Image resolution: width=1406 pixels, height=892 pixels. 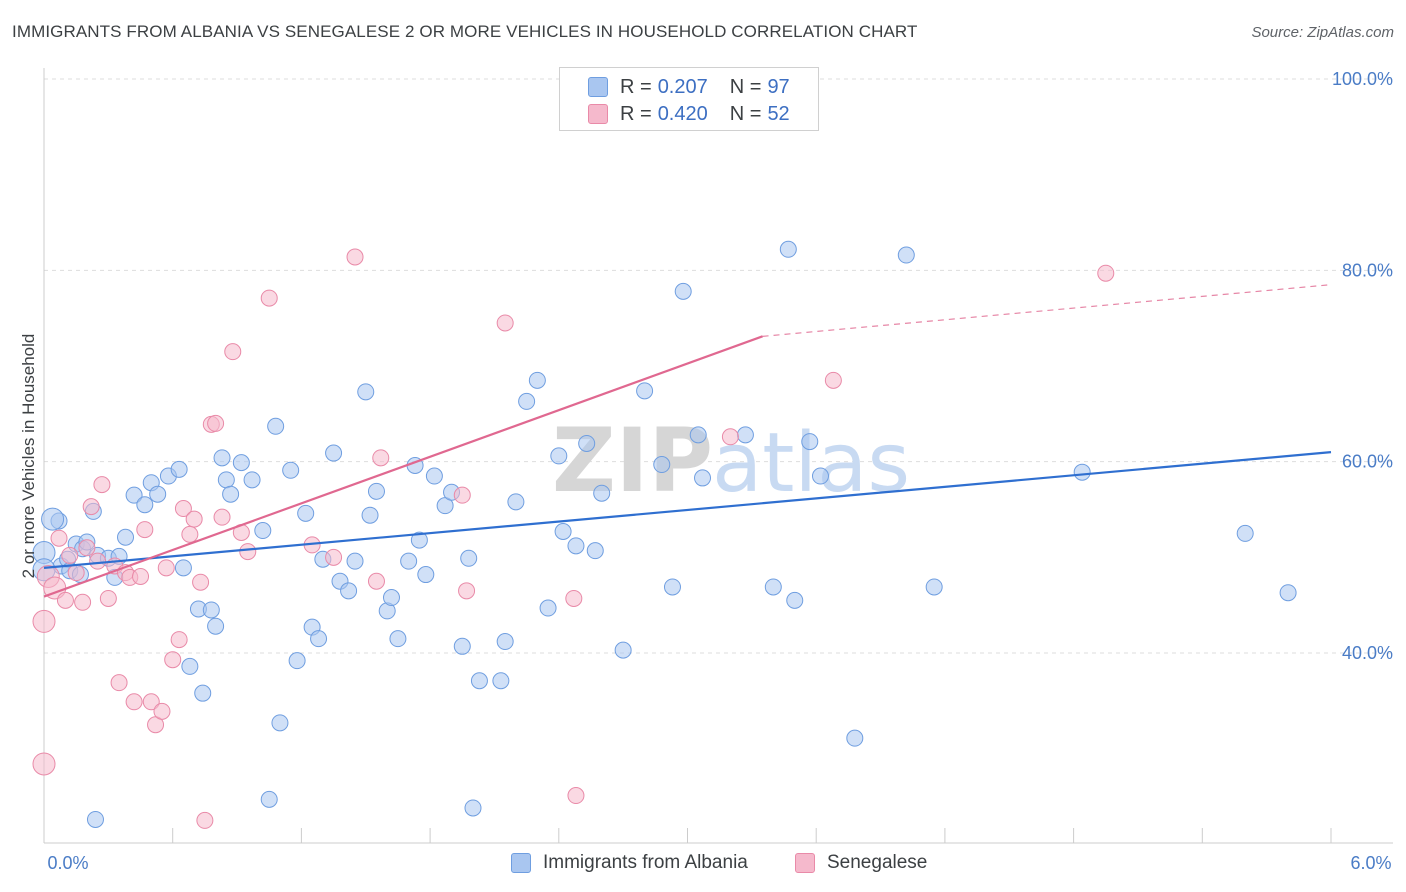 What do you see at coordinates (682, 113) in the screenshot?
I see `senegalese-r-value: 0.420` at bounding box center [682, 113].